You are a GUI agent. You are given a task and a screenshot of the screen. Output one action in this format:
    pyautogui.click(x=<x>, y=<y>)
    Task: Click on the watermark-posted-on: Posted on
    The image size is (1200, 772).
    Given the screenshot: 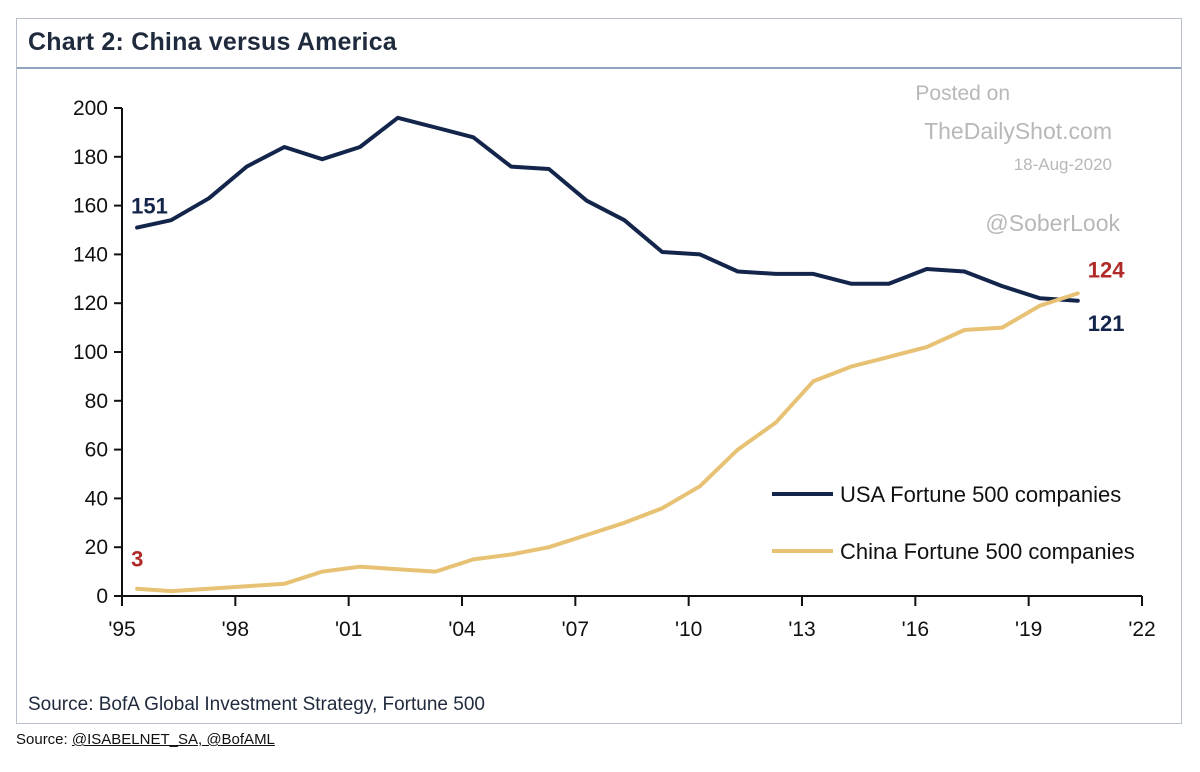 What is the action you would take?
    pyautogui.click(x=962, y=93)
    